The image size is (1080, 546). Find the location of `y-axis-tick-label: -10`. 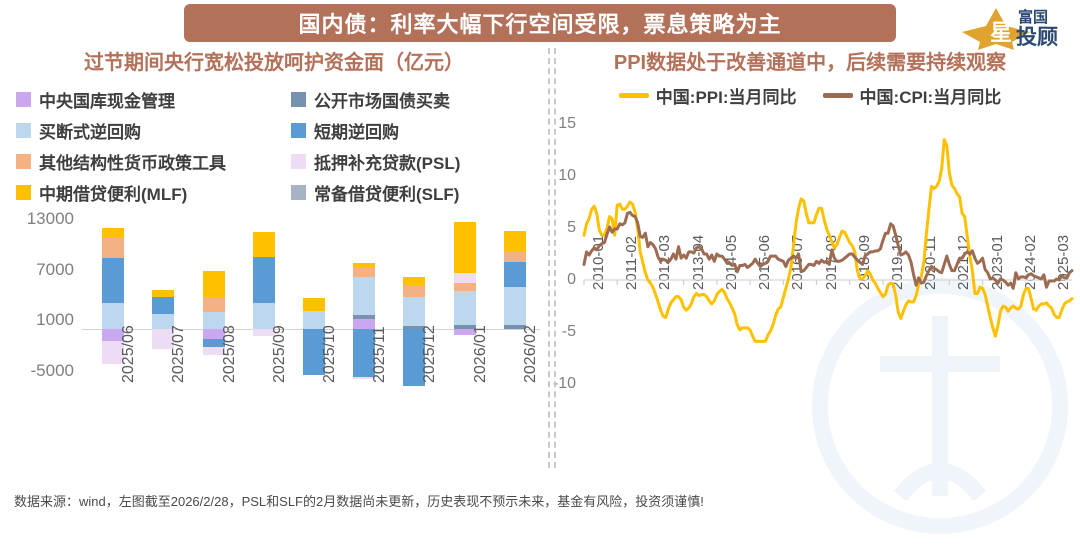

y-axis-tick-label: -10 is located at coordinates (564, 383).